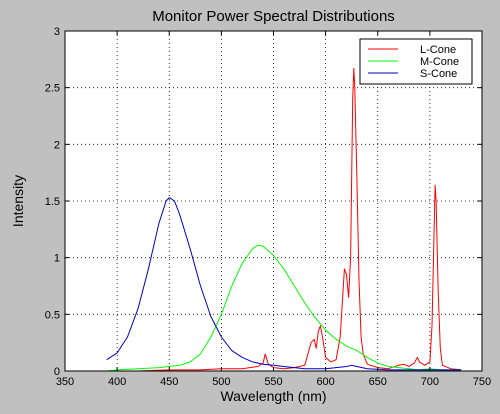  What do you see at coordinates (221, 382) in the screenshot?
I see `x-tick-label: 500` at bounding box center [221, 382].